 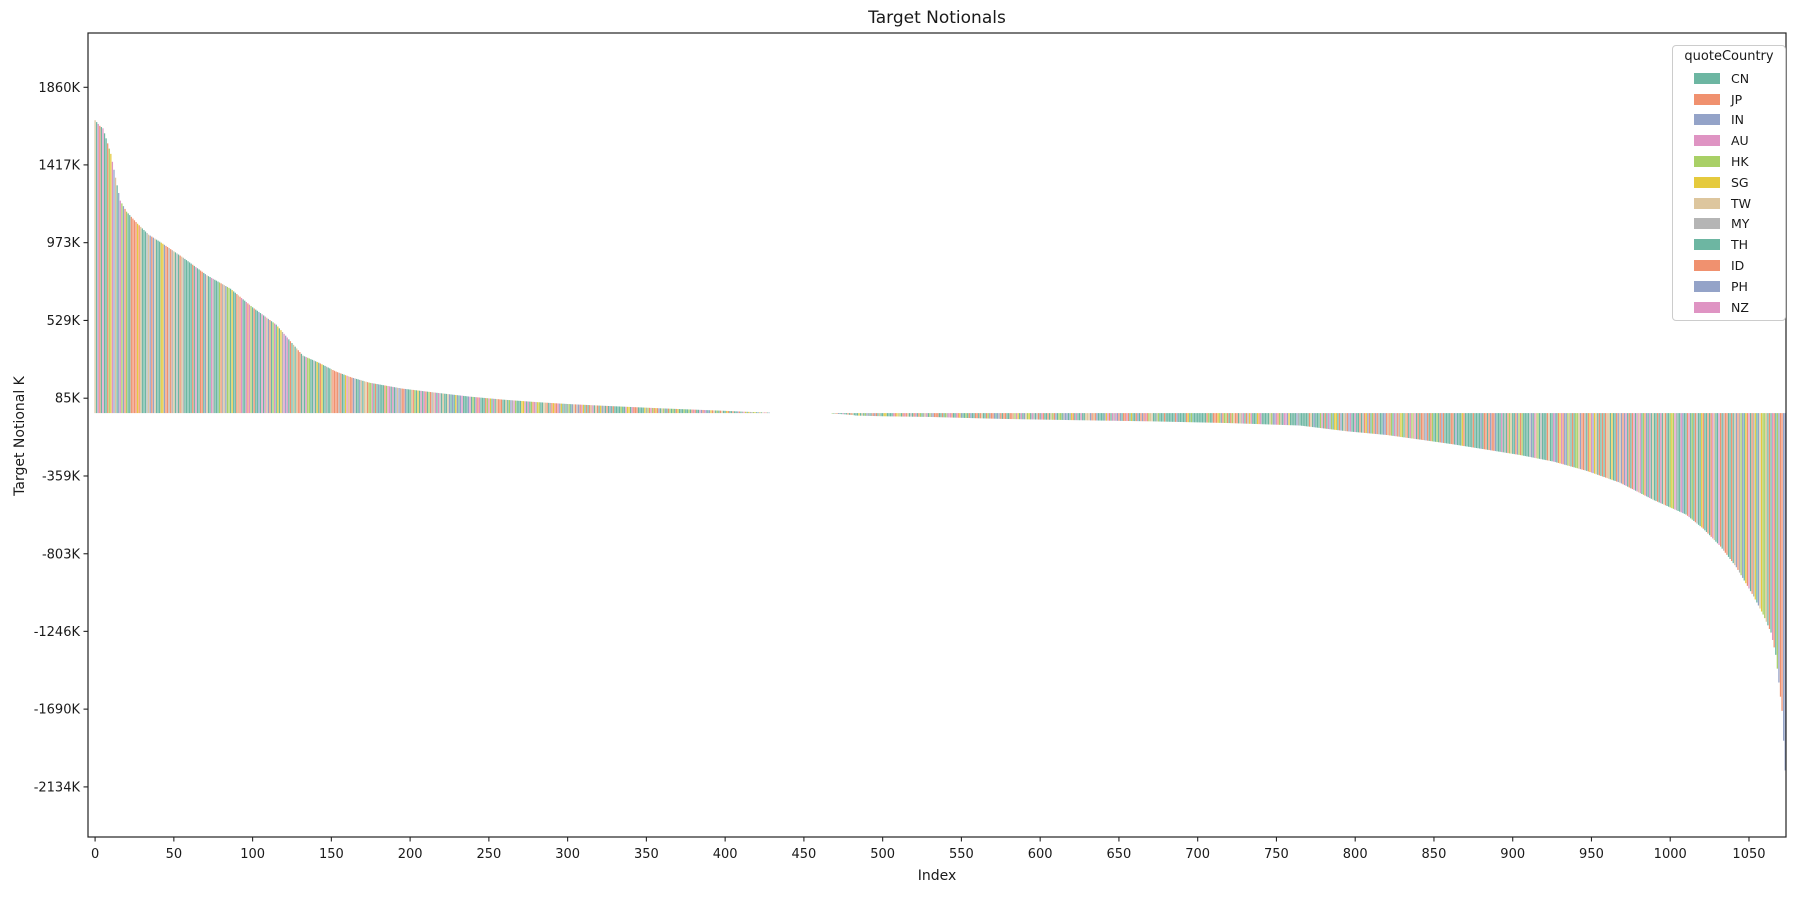 I want to click on legend-item-label: ID, so click(x=1738, y=266).